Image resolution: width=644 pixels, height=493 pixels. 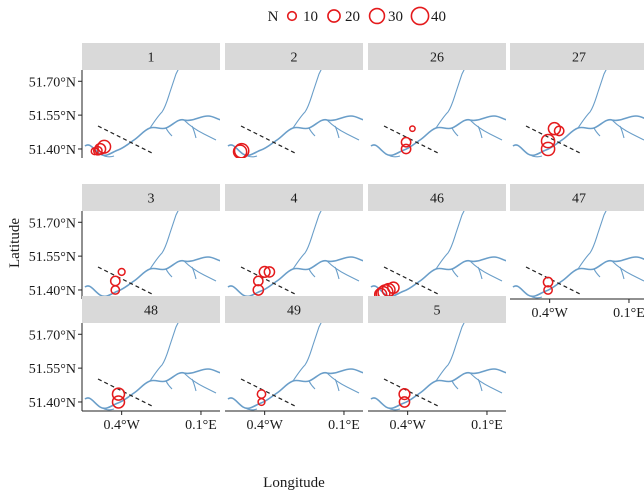 What do you see at coordinates (52, 82) in the screenshot?
I see `y-tick-label: 51.70°N` at bounding box center [52, 82].